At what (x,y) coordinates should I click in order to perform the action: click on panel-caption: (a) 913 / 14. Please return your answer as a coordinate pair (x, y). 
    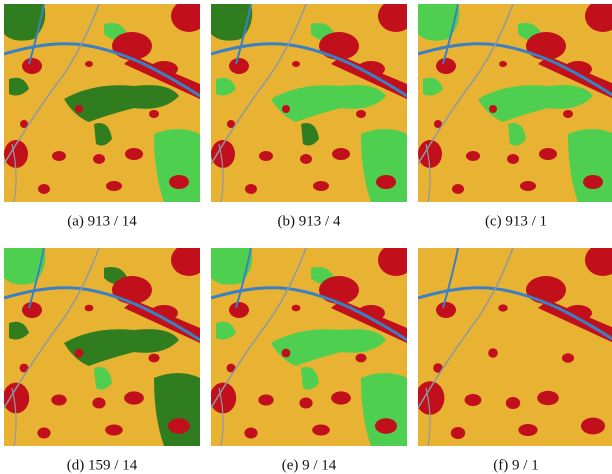
    Looking at the image, I should click on (102, 221).